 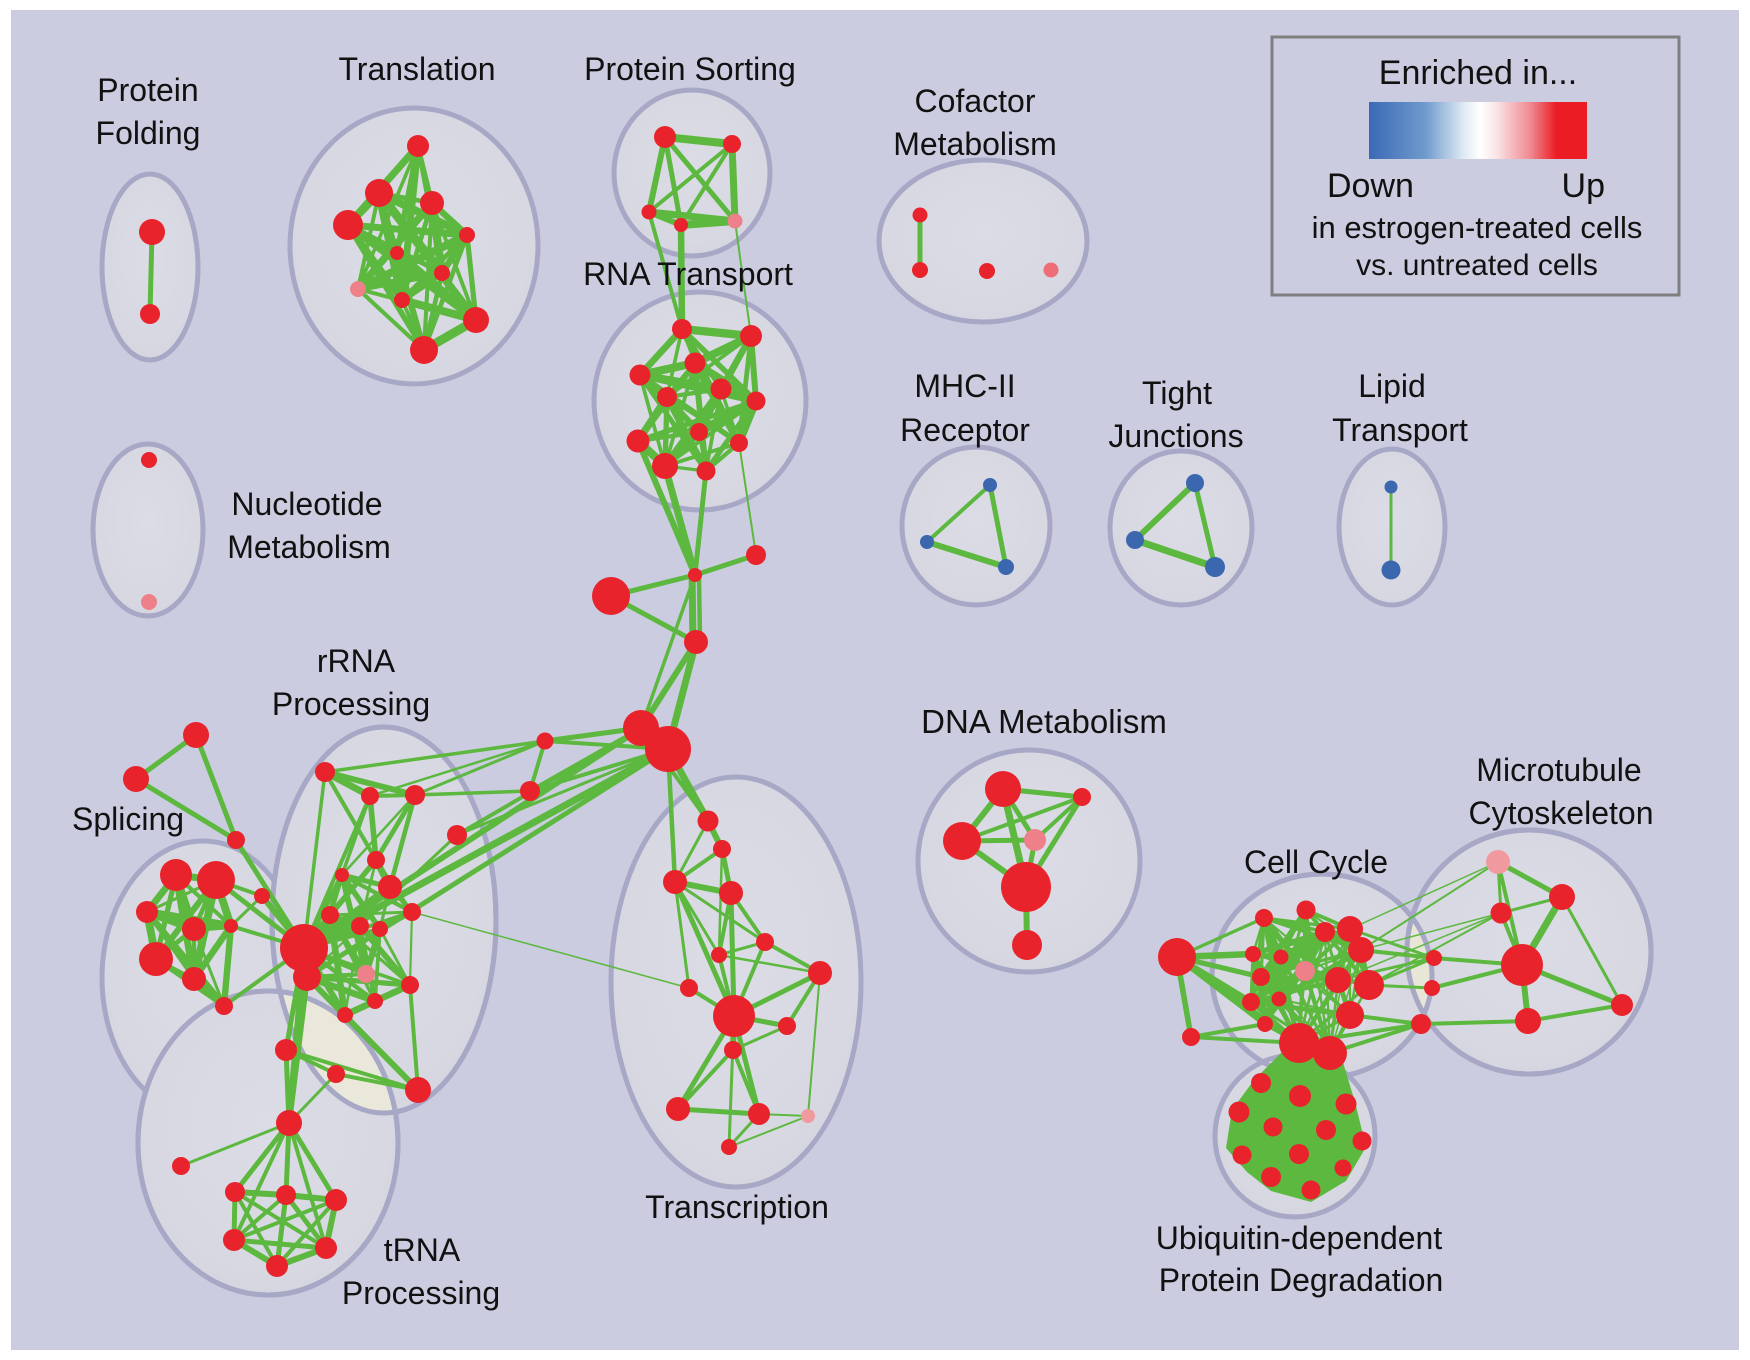 What do you see at coordinates (1175, 436) in the screenshot?
I see `svg-text: Junctions` at bounding box center [1175, 436].